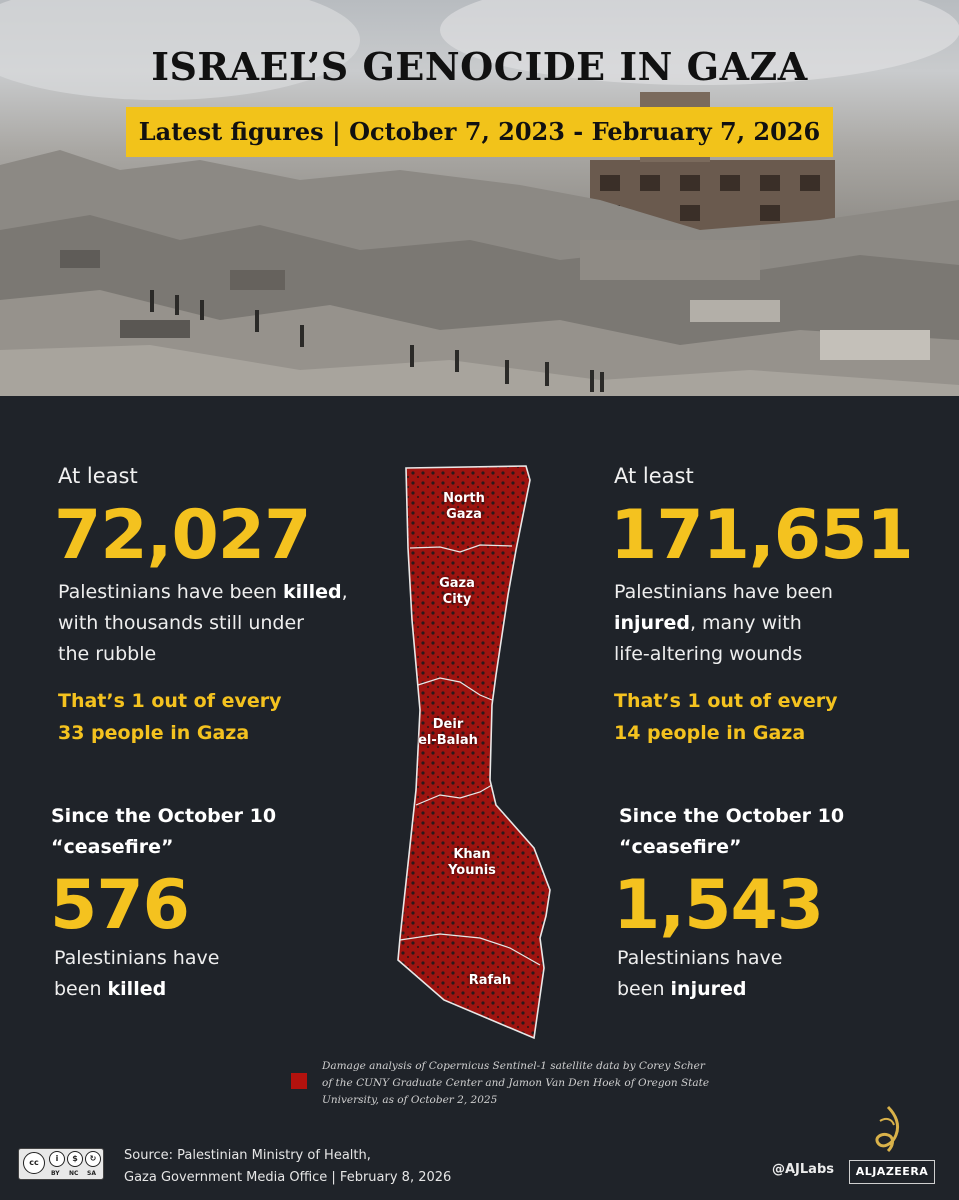 The height and width of the screenshot is (1200, 959). What do you see at coordinates (700, 973) in the screenshot?
I see `injured-since-ceasefire-text: Palestinians have been injured` at bounding box center [700, 973].